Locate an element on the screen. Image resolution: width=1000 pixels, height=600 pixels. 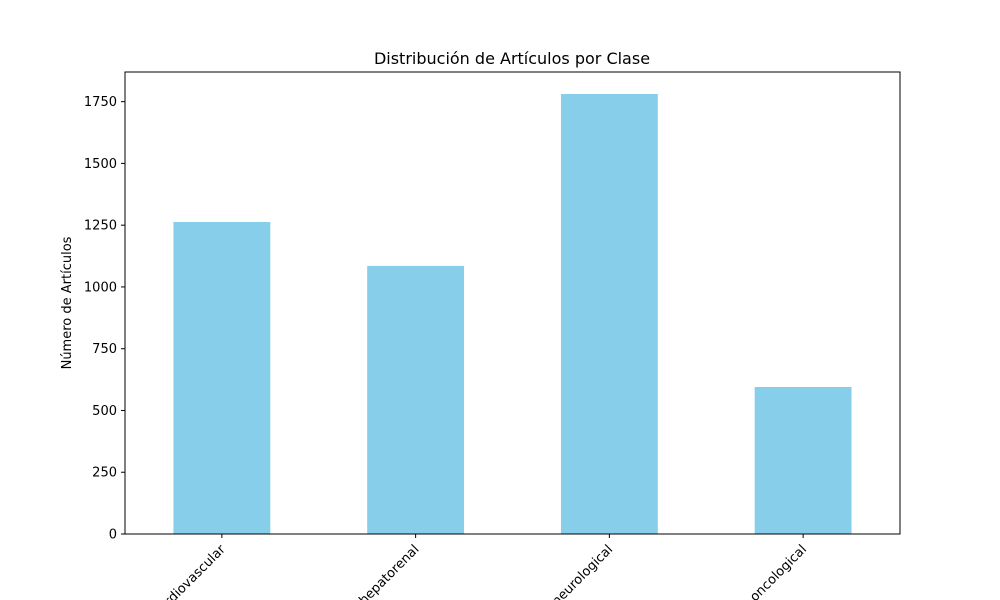
y-tick-label: 250 is located at coordinates (104, 473).